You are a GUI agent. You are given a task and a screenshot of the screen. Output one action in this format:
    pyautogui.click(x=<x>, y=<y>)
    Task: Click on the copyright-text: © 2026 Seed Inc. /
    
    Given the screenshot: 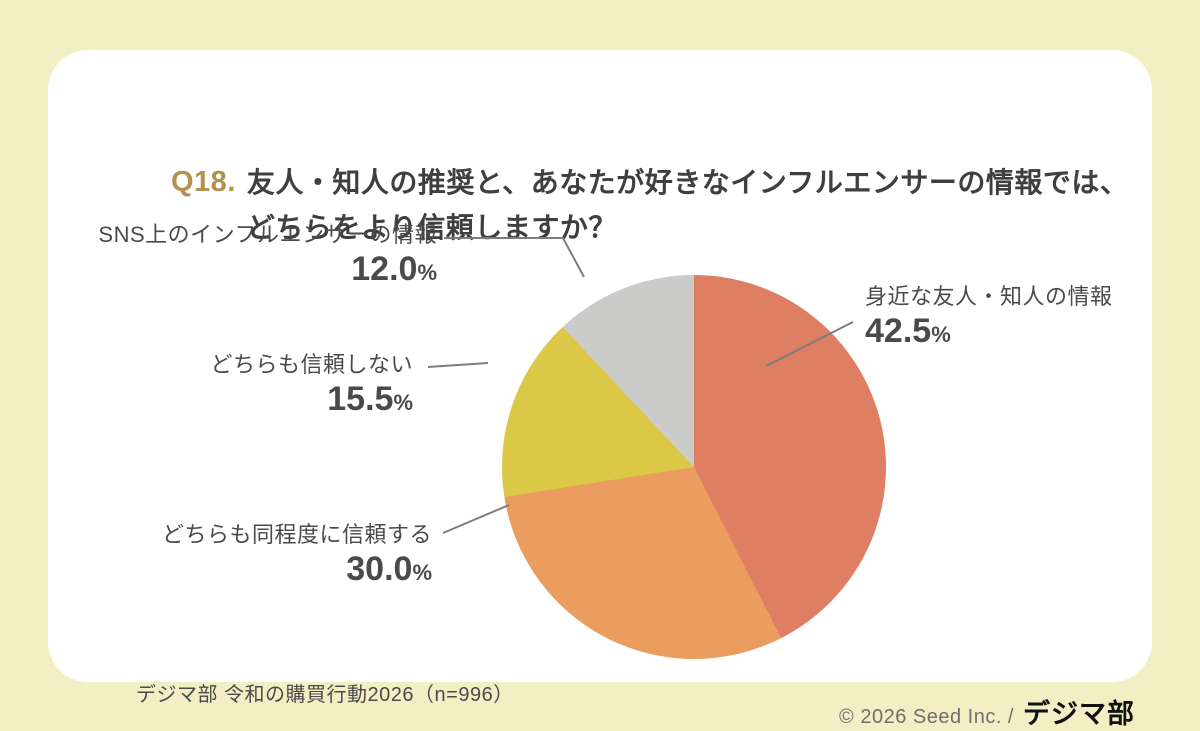 What is the action you would take?
    pyautogui.click(x=926, y=717)
    